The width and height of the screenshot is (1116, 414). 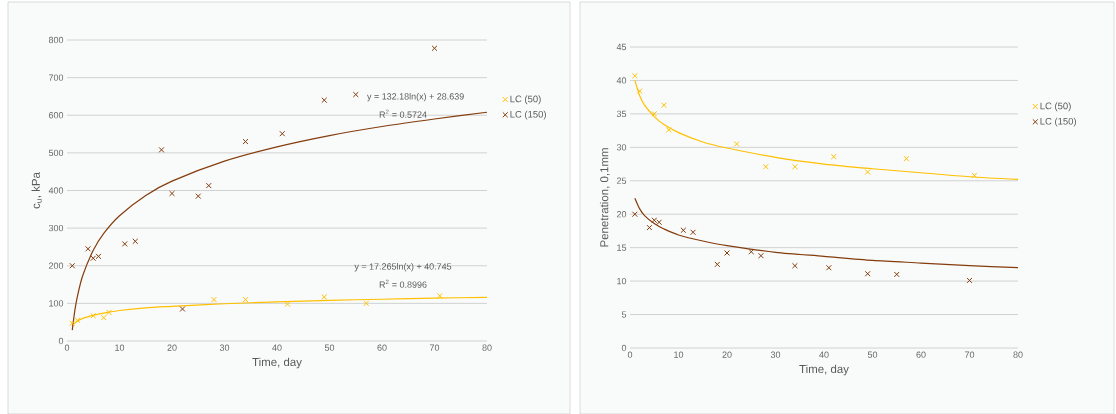 What do you see at coordinates (621, 47) in the screenshot?
I see `y-tick-label: 45` at bounding box center [621, 47].